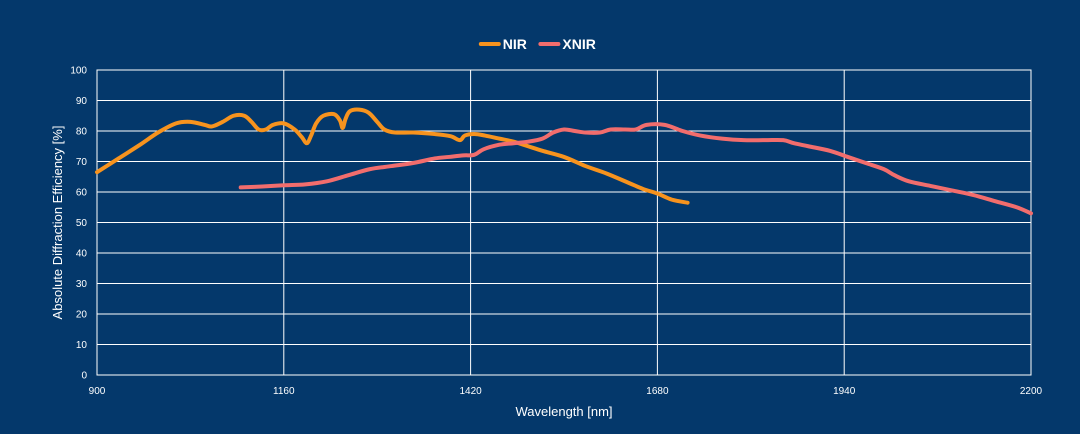 Image resolution: width=1080 pixels, height=434 pixels. Describe the element at coordinates (82, 254) in the screenshot. I see `y-tick-label: 40` at that location.